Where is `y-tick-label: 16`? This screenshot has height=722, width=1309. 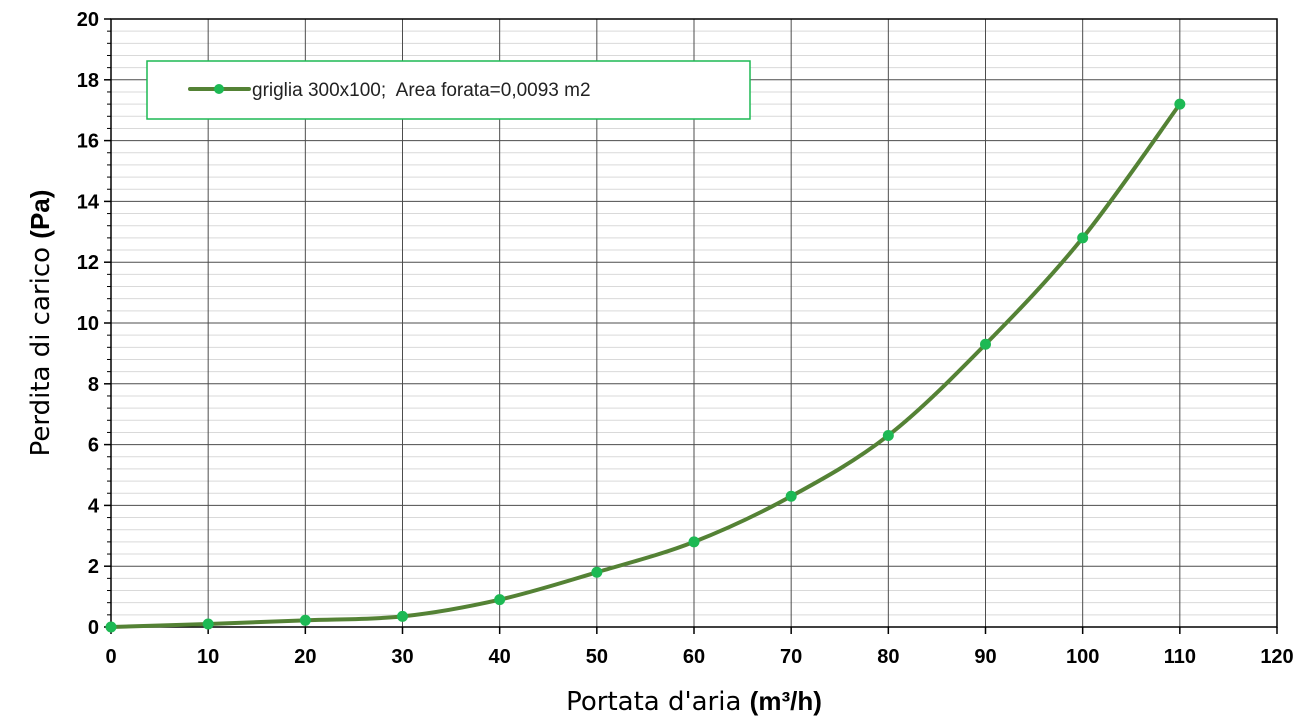 y-tick-label: 16 is located at coordinates (88, 142).